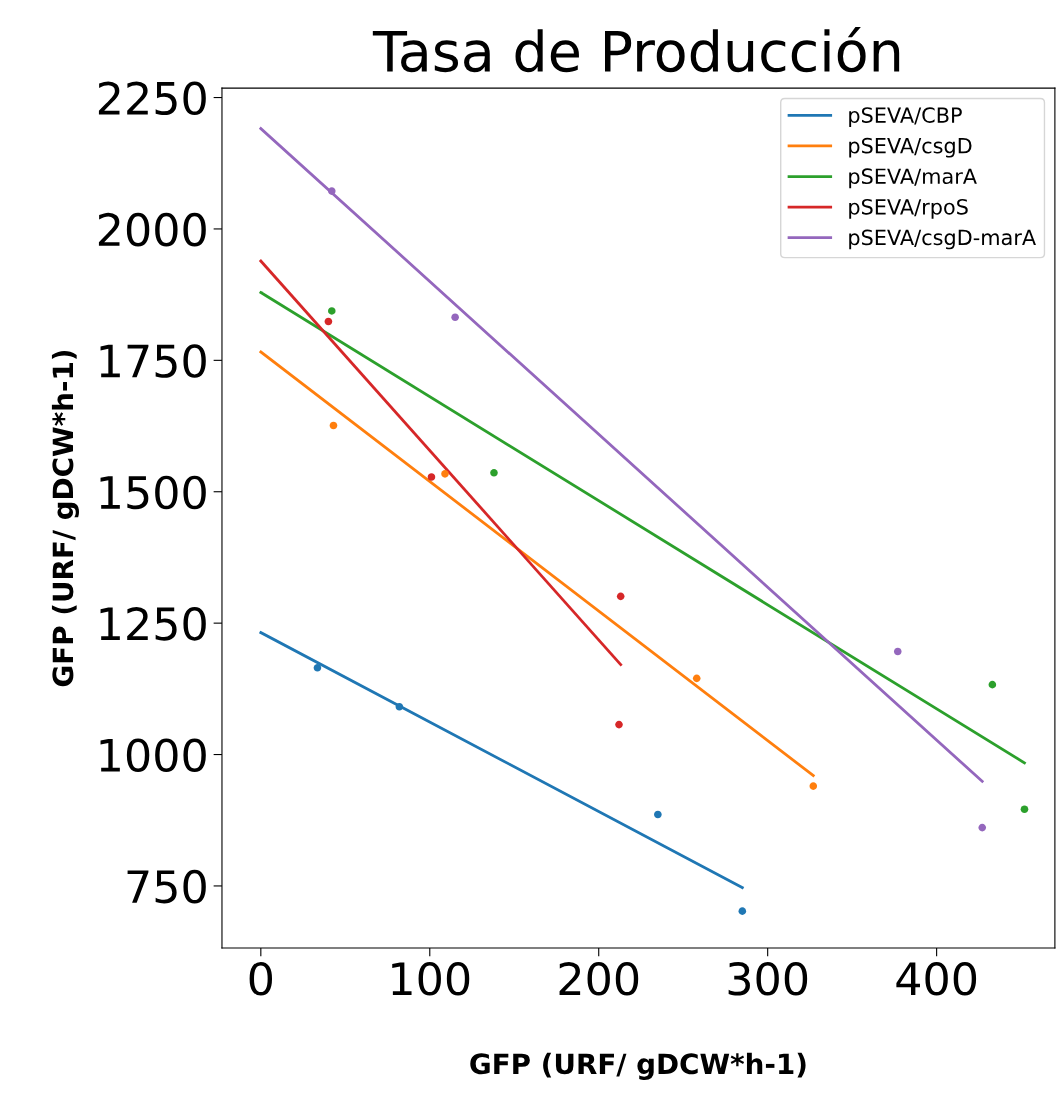 The height and width of the screenshot is (1101, 1057). I want to click on x-tick-label: 200, so click(599, 978).